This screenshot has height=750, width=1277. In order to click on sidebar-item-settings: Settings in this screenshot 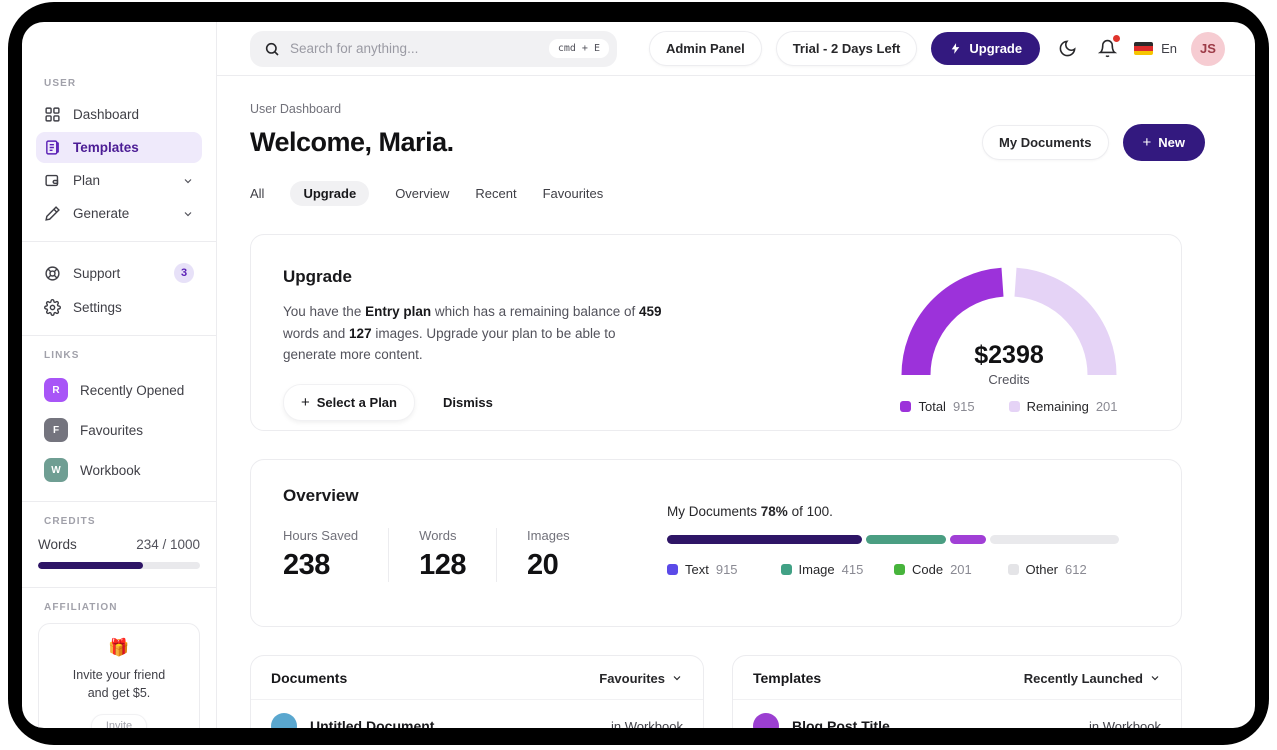, I will do `click(119, 307)`.